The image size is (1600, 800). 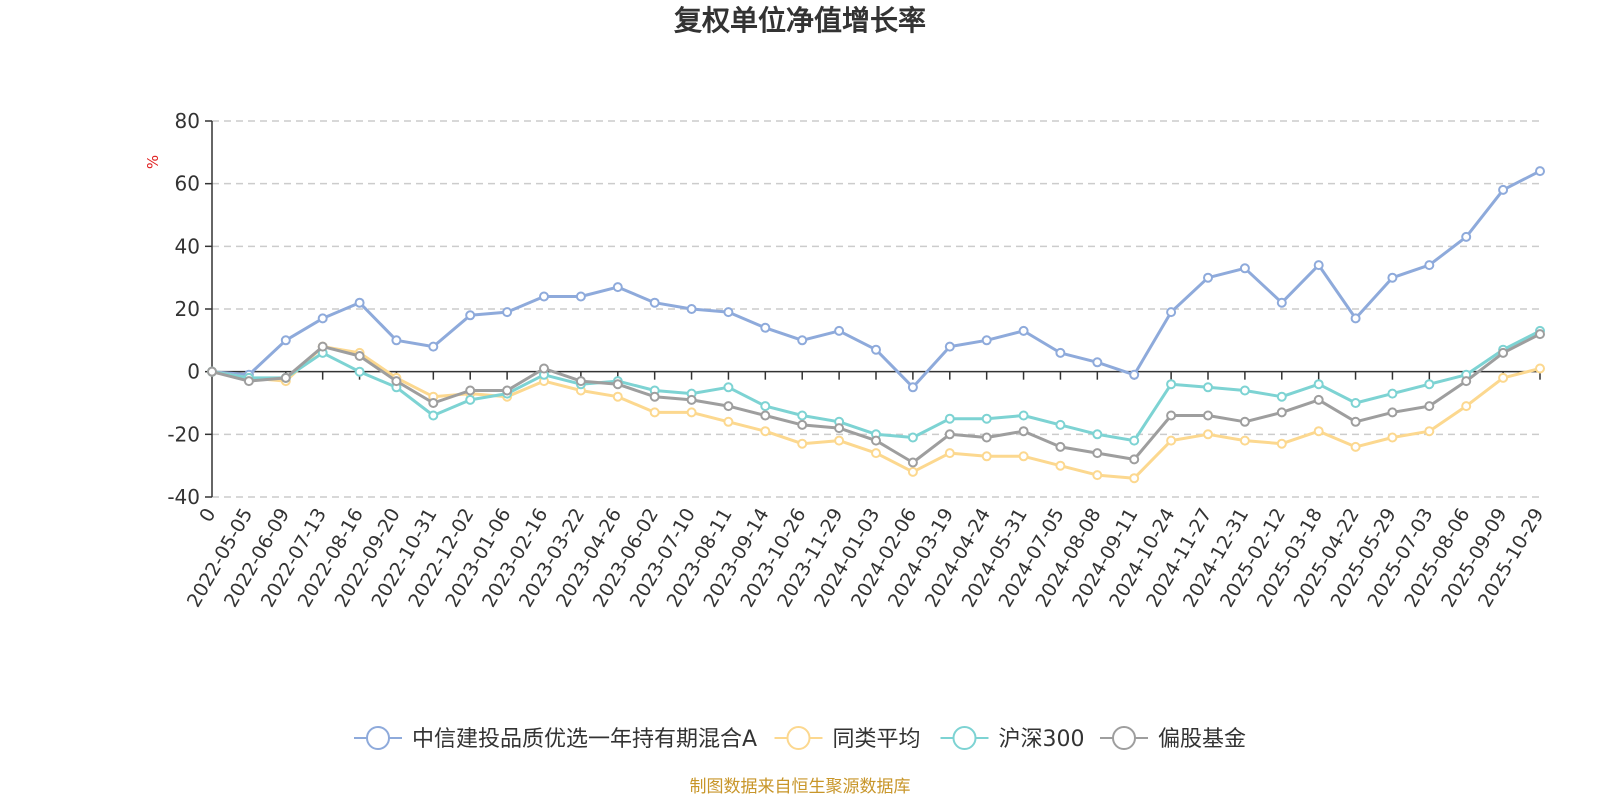 I want to click on legend-item-1: 同类平均, so click(x=847, y=739).